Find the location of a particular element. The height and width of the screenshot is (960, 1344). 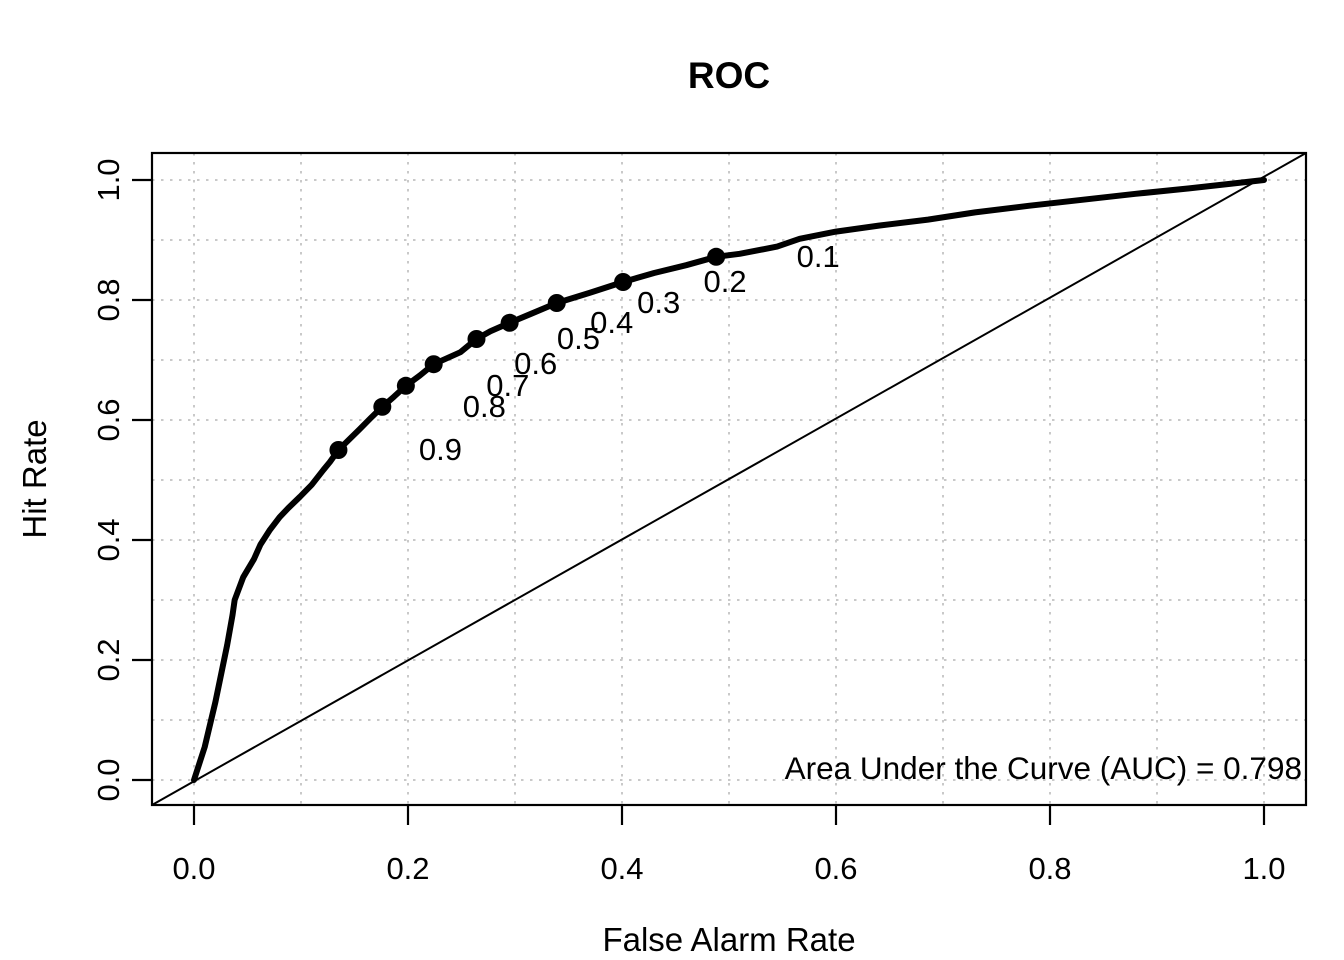

criterion-point-label: 0.9 is located at coordinates (440, 449).